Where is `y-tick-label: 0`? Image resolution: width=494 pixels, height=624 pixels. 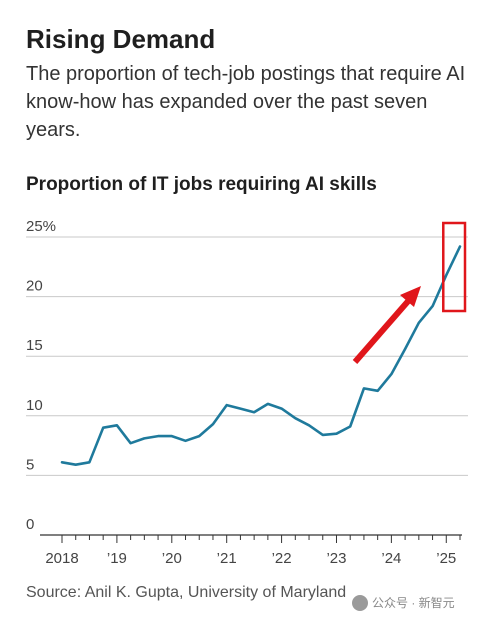
y-tick-label: 0 is located at coordinates (30, 524).